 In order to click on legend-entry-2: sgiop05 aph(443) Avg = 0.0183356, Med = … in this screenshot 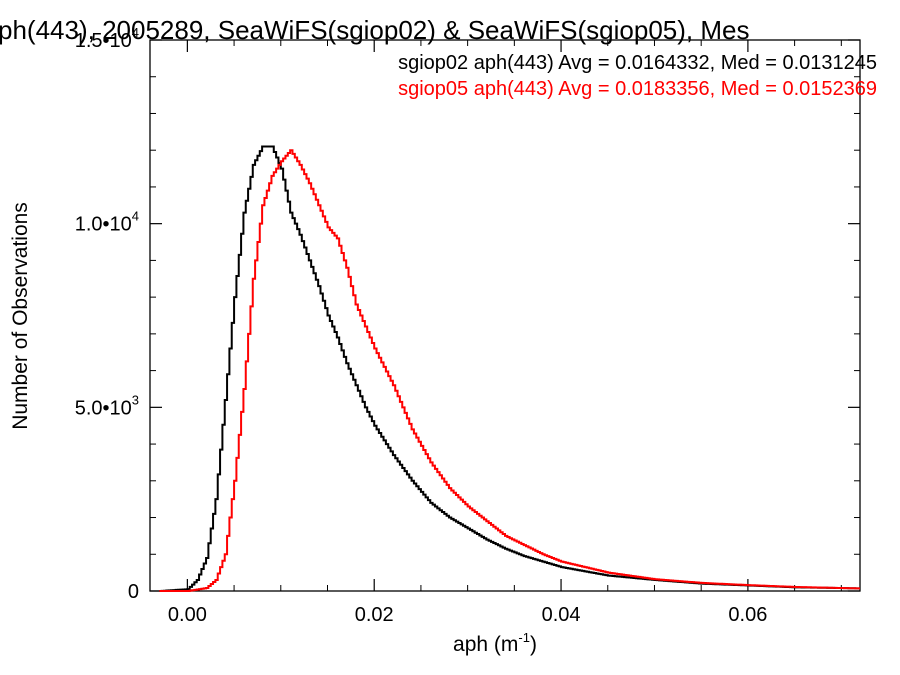, I will do `click(637, 89)`.